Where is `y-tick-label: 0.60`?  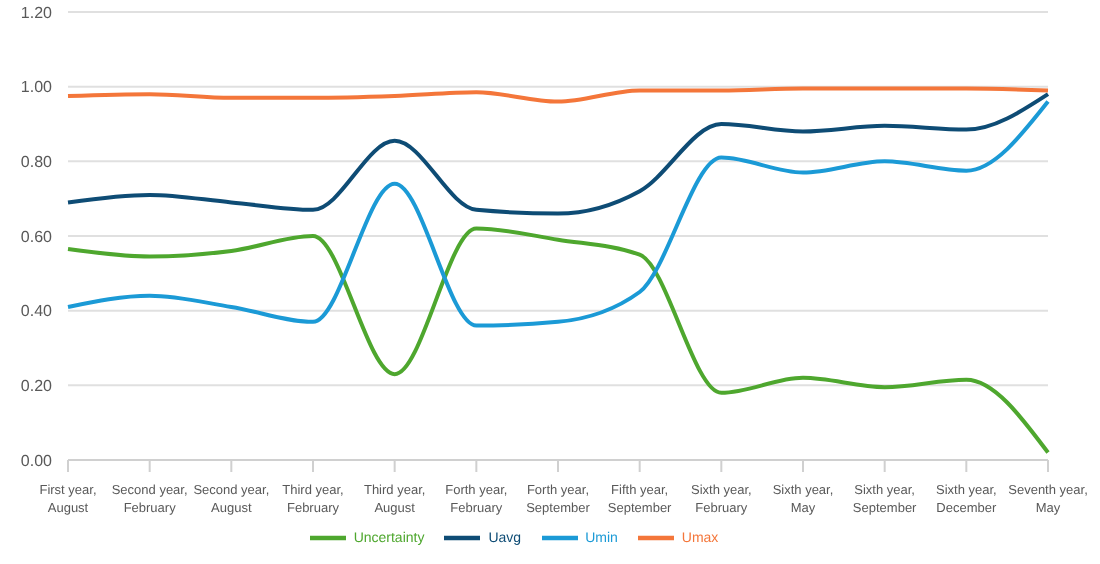 y-tick-label: 0.60 is located at coordinates (37, 236).